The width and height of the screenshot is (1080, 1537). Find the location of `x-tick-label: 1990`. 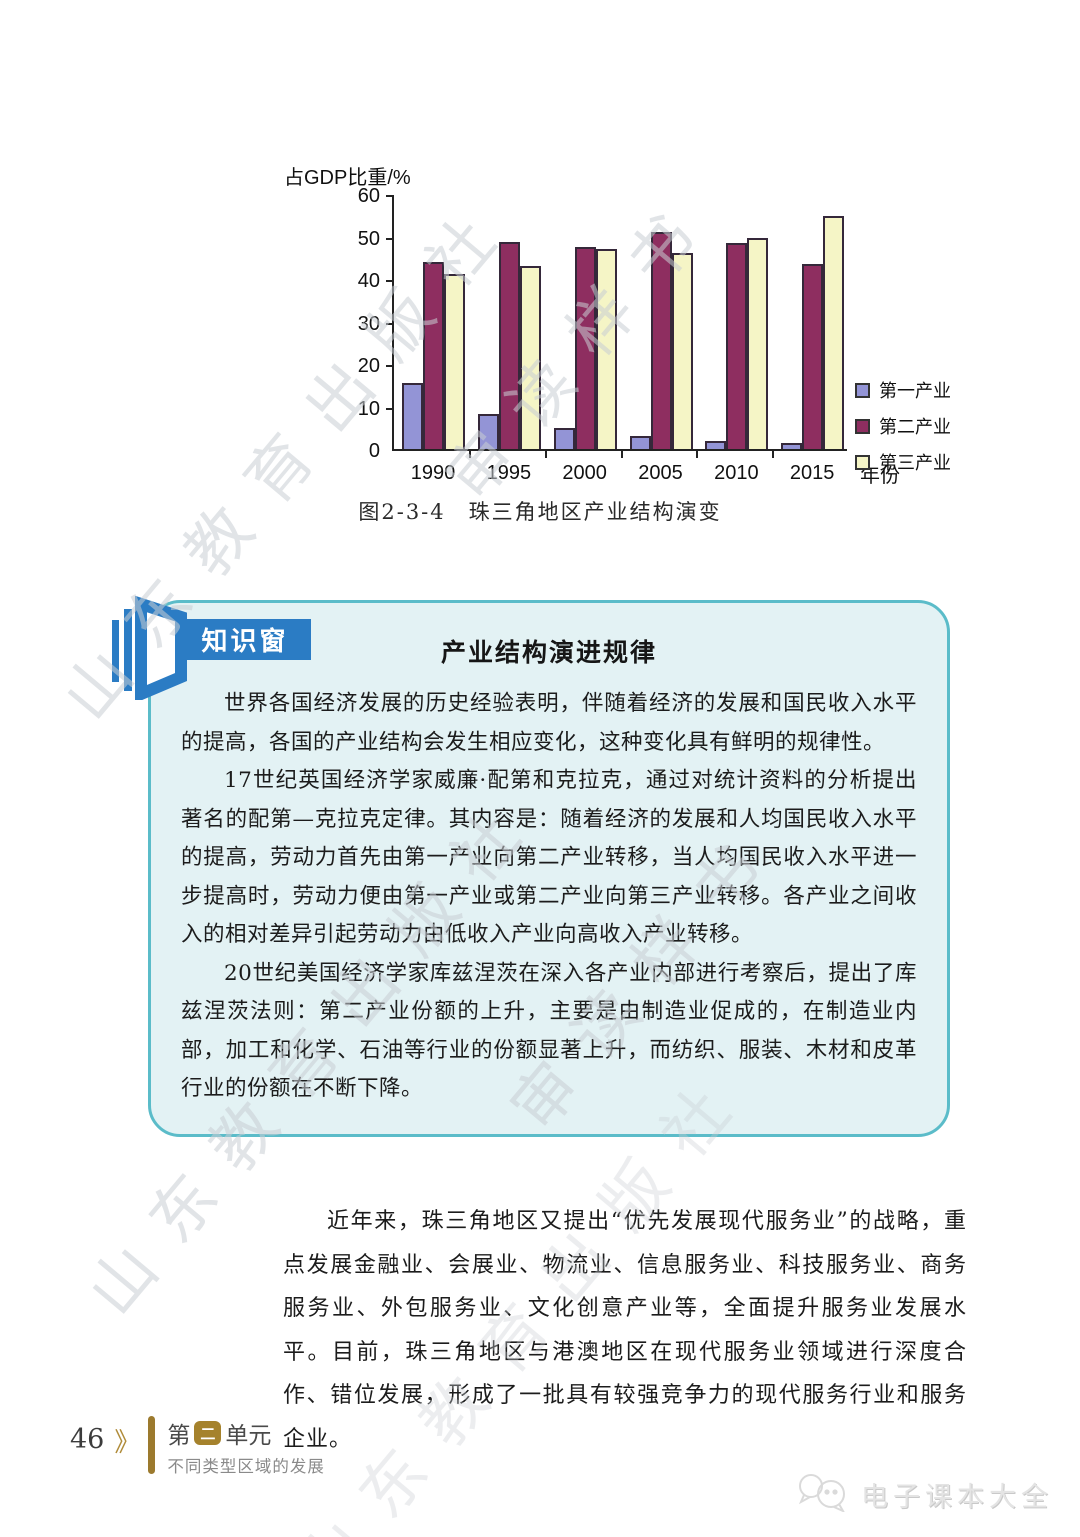

x-tick-label: 1990 is located at coordinates (433, 473).